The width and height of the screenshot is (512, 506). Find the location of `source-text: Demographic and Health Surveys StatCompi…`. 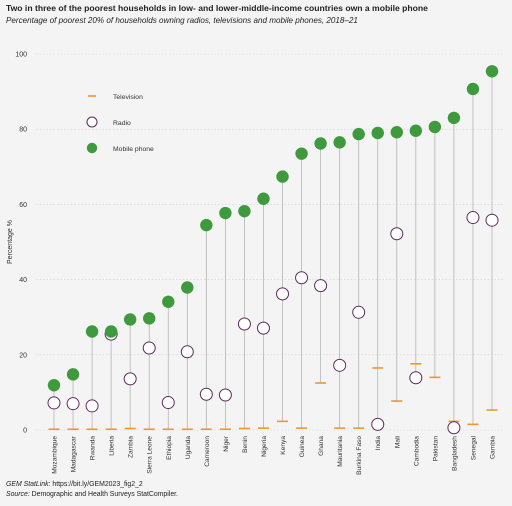

source-text: Demographic and Health Surveys StatCompi… is located at coordinates (104, 494).